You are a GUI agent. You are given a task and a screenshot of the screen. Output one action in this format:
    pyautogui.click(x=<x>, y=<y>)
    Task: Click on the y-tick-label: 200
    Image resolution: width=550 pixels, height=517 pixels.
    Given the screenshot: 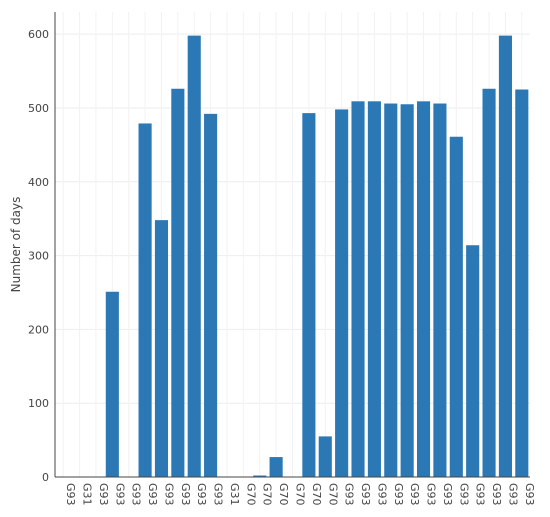 What is the action you would take?
    pyautogui.click(x=38, y=329)
    